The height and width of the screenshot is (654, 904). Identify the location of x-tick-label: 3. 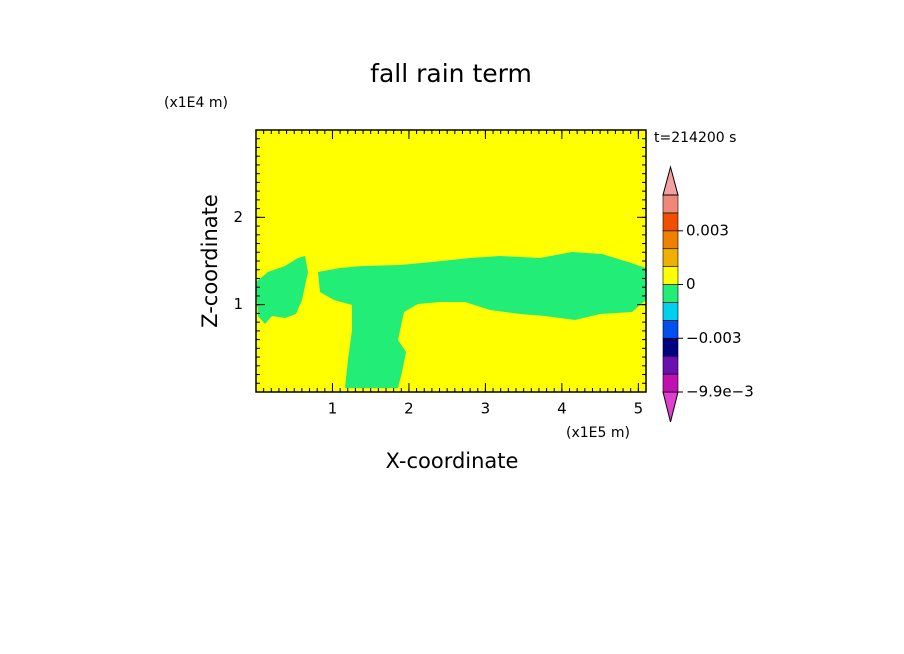
(486, 409).